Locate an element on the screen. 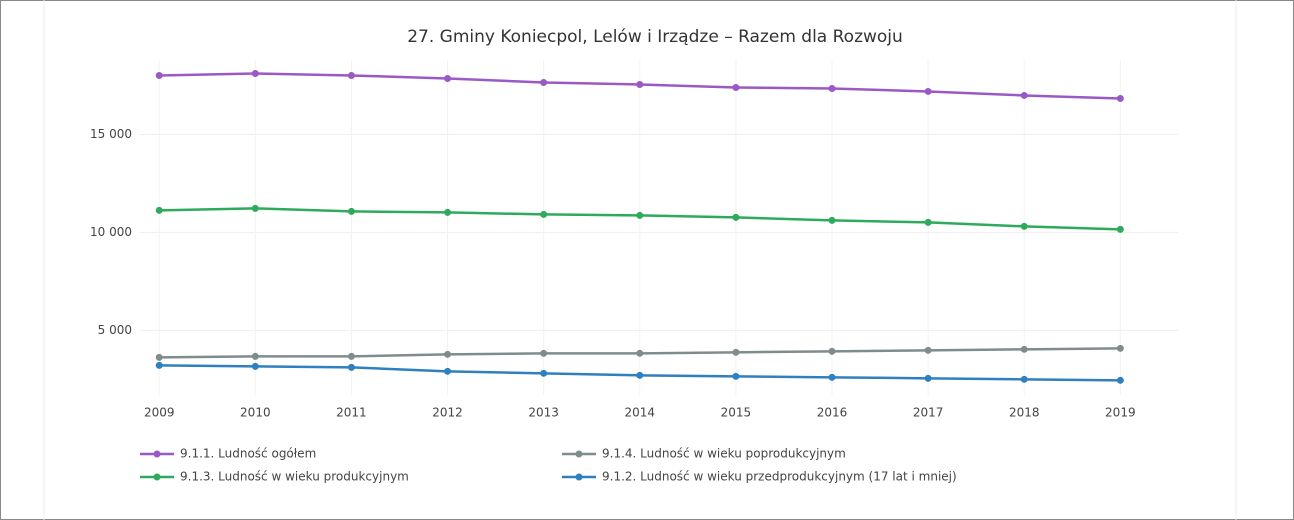 The image size is (1294, 520). legend-label: 9.1.1. Ludność ogółem is located at coordinates (248, 454).